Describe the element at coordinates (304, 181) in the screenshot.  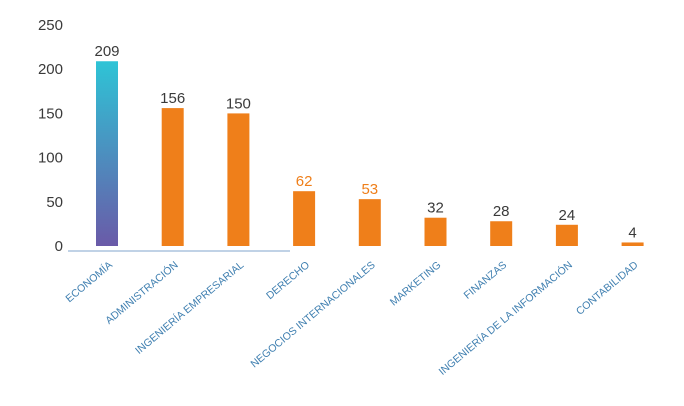
I see `value-label: 62` at that location.